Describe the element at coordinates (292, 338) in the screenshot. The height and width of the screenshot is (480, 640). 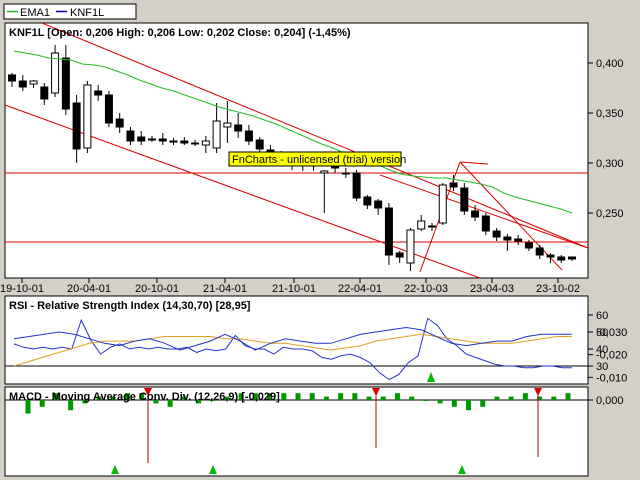
I see `macd-line` at that location.